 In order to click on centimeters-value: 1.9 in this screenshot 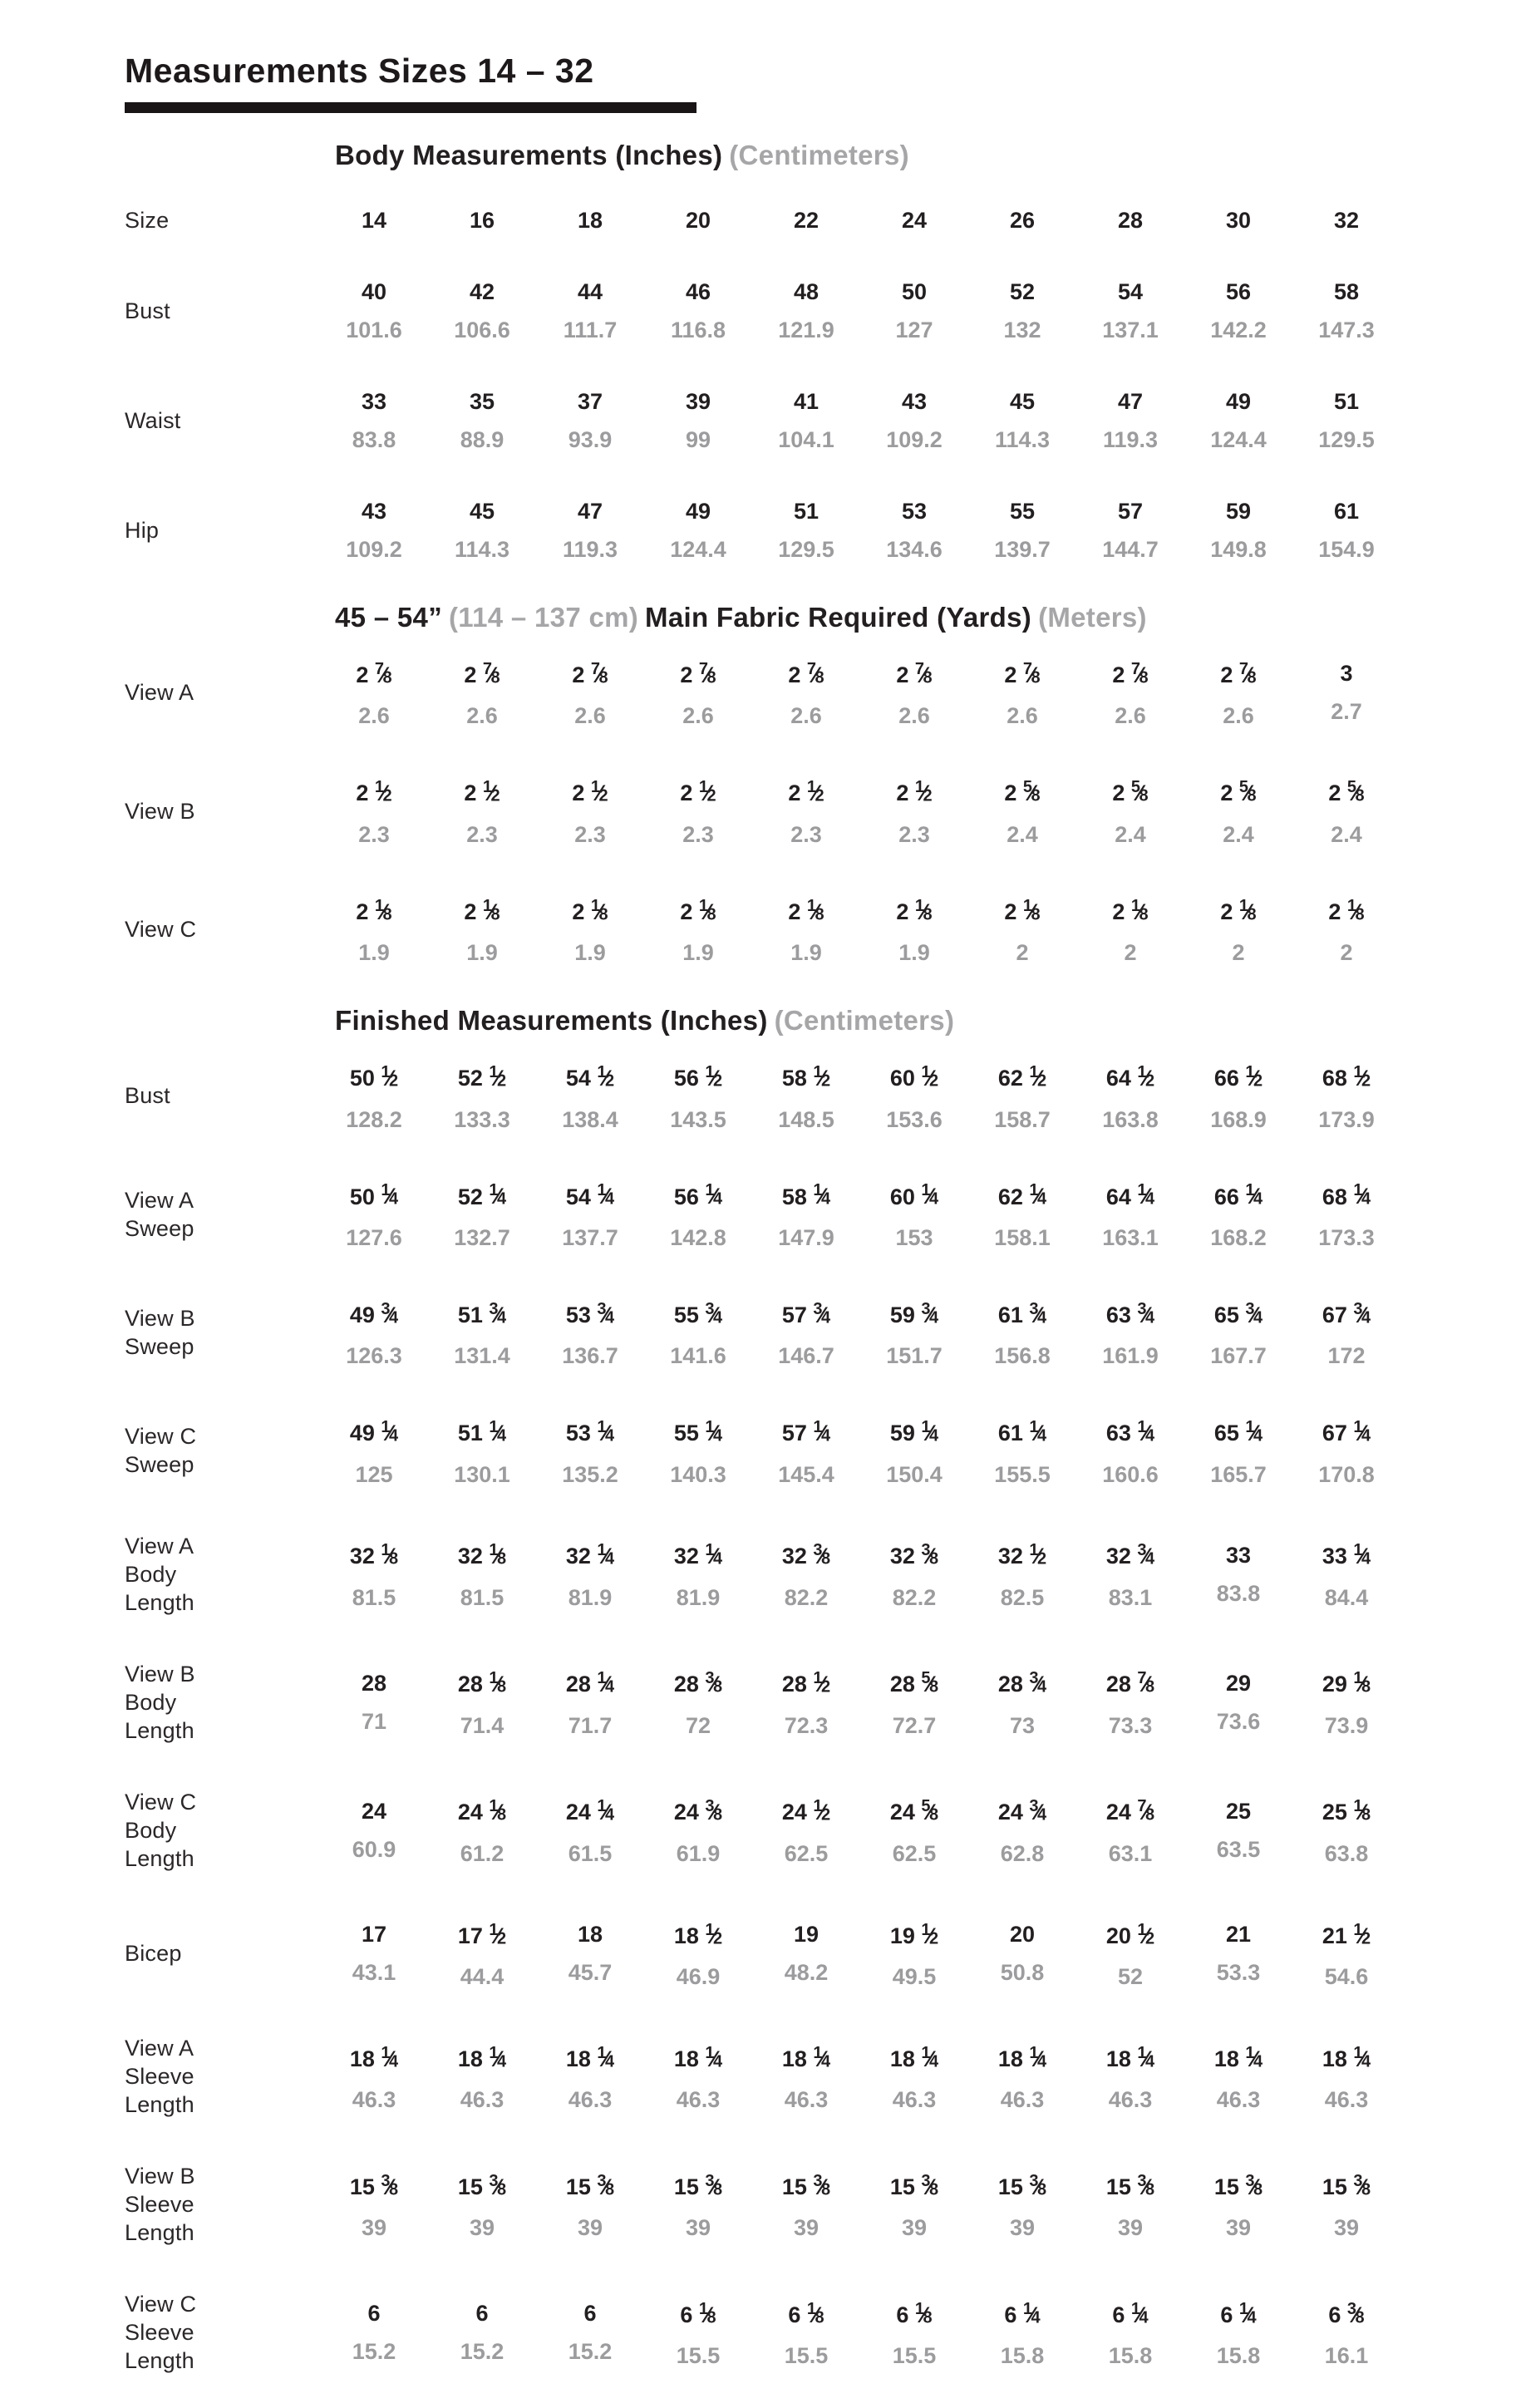, I will do `click(914, 953)`.